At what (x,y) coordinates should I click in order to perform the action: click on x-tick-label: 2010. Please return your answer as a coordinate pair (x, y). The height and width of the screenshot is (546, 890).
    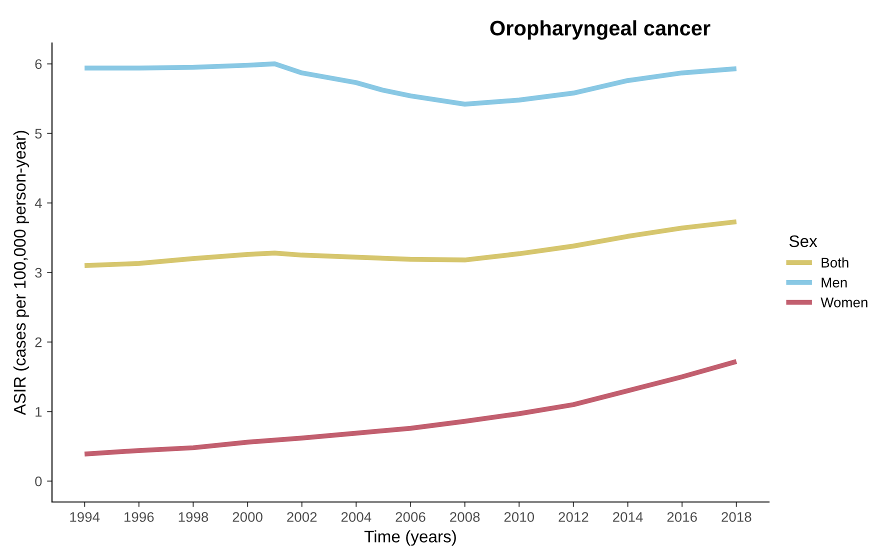
    Looking at the image, I should click on (519, 517).